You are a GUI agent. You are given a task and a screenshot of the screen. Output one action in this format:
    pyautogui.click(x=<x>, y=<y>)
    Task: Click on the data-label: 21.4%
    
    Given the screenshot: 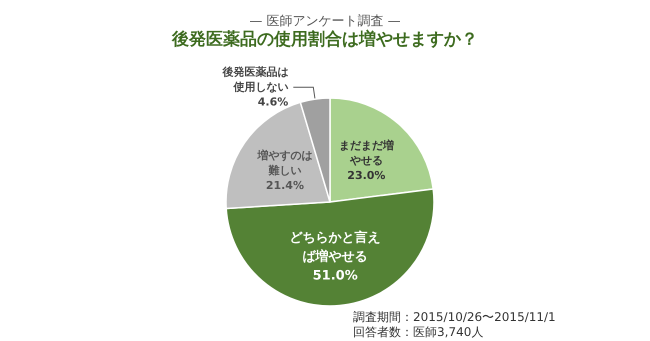 What is the action you would take?
    pyautogui.click(x=285, y=185)
    